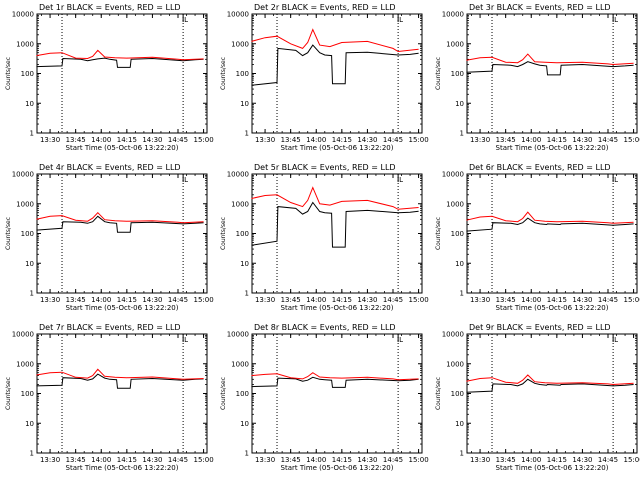 The height and width of the screenshot is (480, 640). What do you see at coordinates (325, 167) in the screenshot?
I see `panel-title: Det 5r BLACK = Events, RED = LLD` at bounding box center [325, 167].